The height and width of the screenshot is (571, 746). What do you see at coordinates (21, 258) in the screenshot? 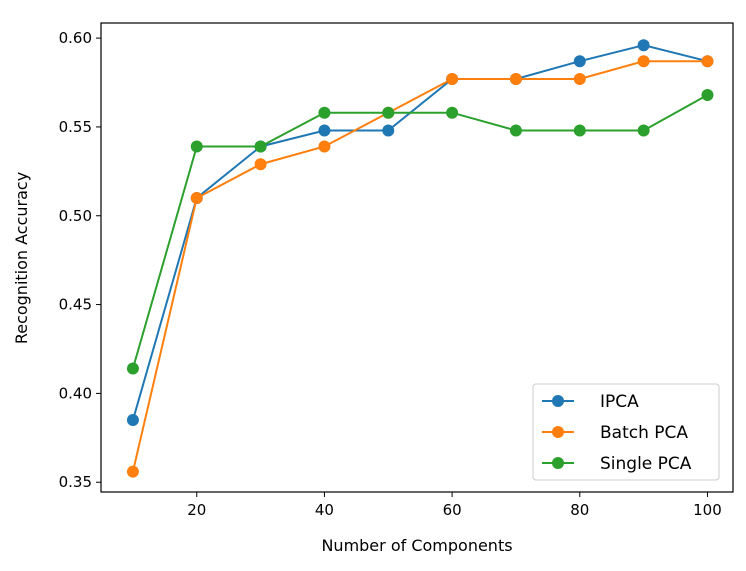
I see `y-axis-label: Recognition Accuracy` at bounding box center [21, 258].